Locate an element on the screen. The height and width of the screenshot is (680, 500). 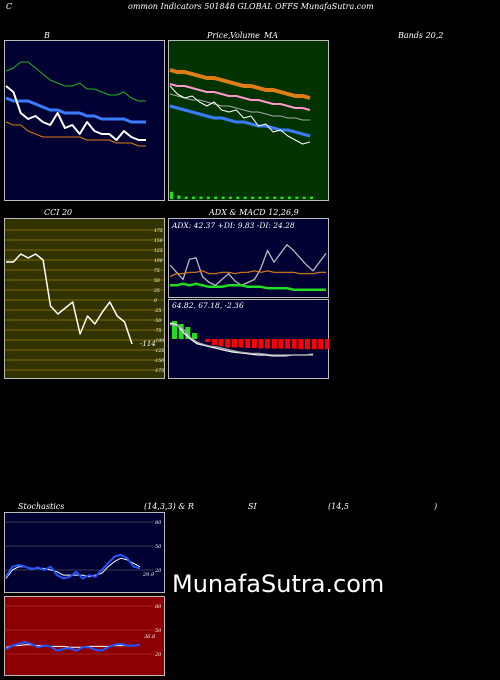
stoch-k-line is located at coordinates (73, 566).